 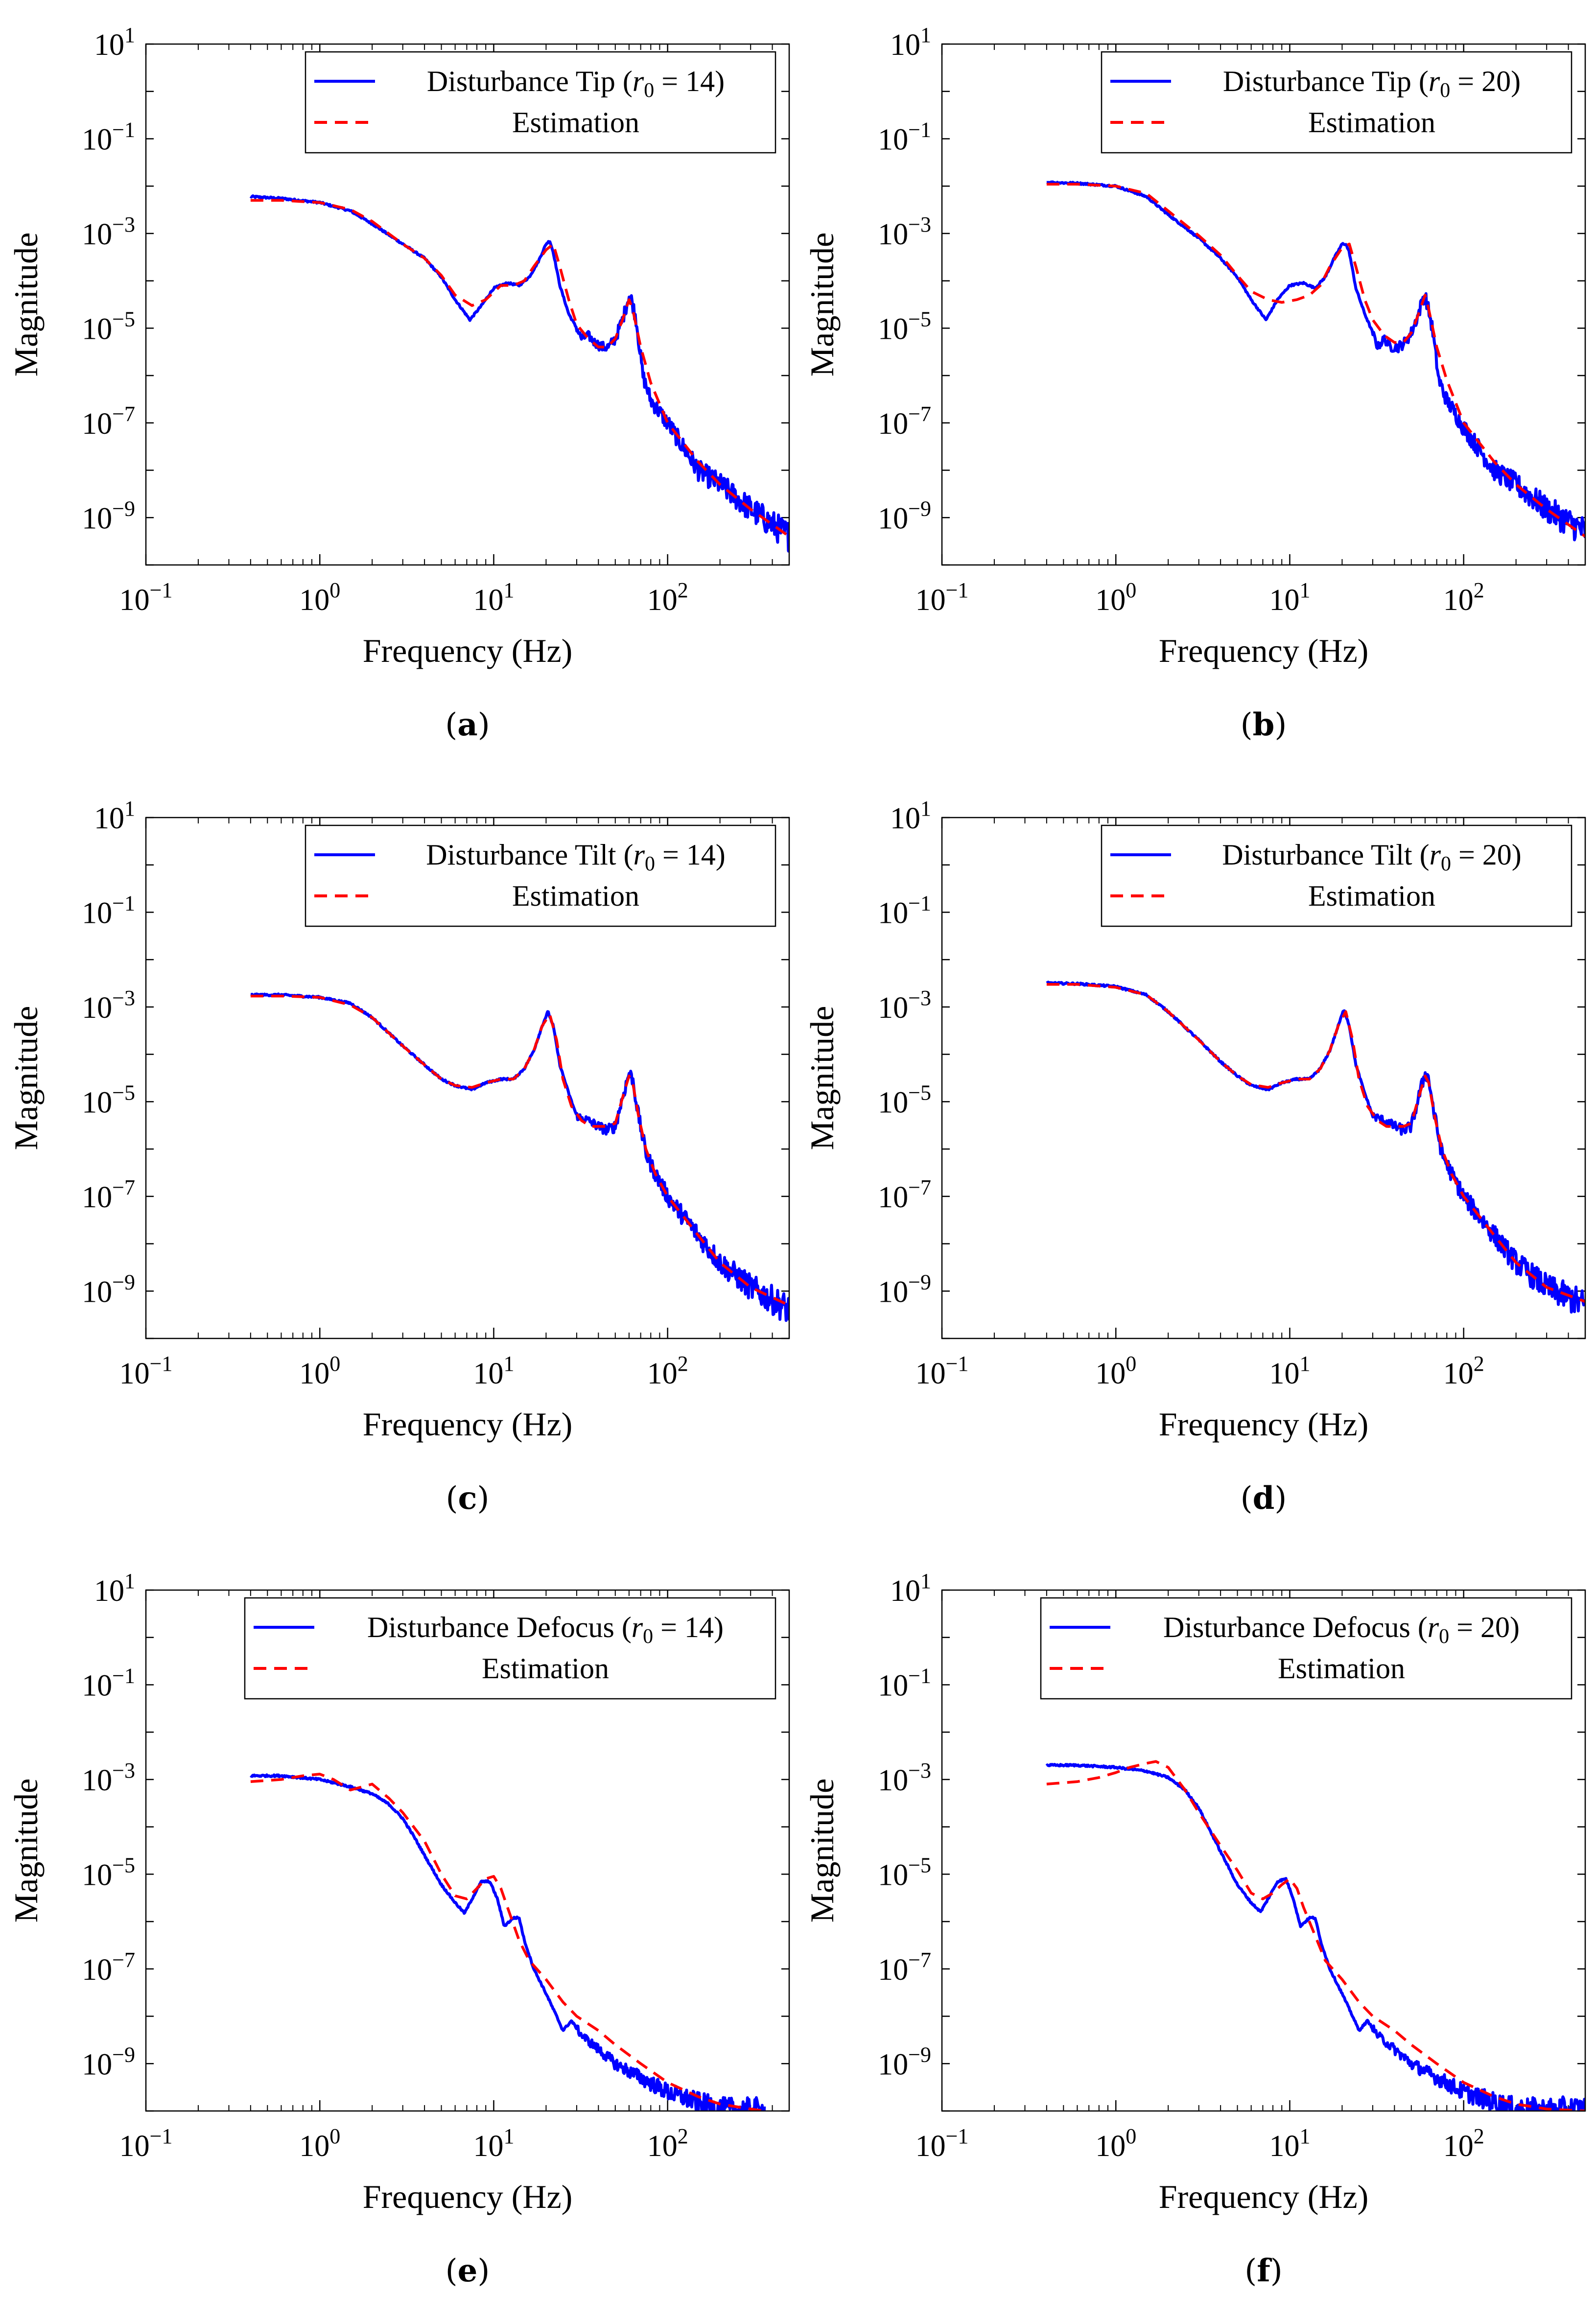 I want to click on legend: Disturbance Tilt (r0 = 20) Estimation, so click(x=1337, y=875).